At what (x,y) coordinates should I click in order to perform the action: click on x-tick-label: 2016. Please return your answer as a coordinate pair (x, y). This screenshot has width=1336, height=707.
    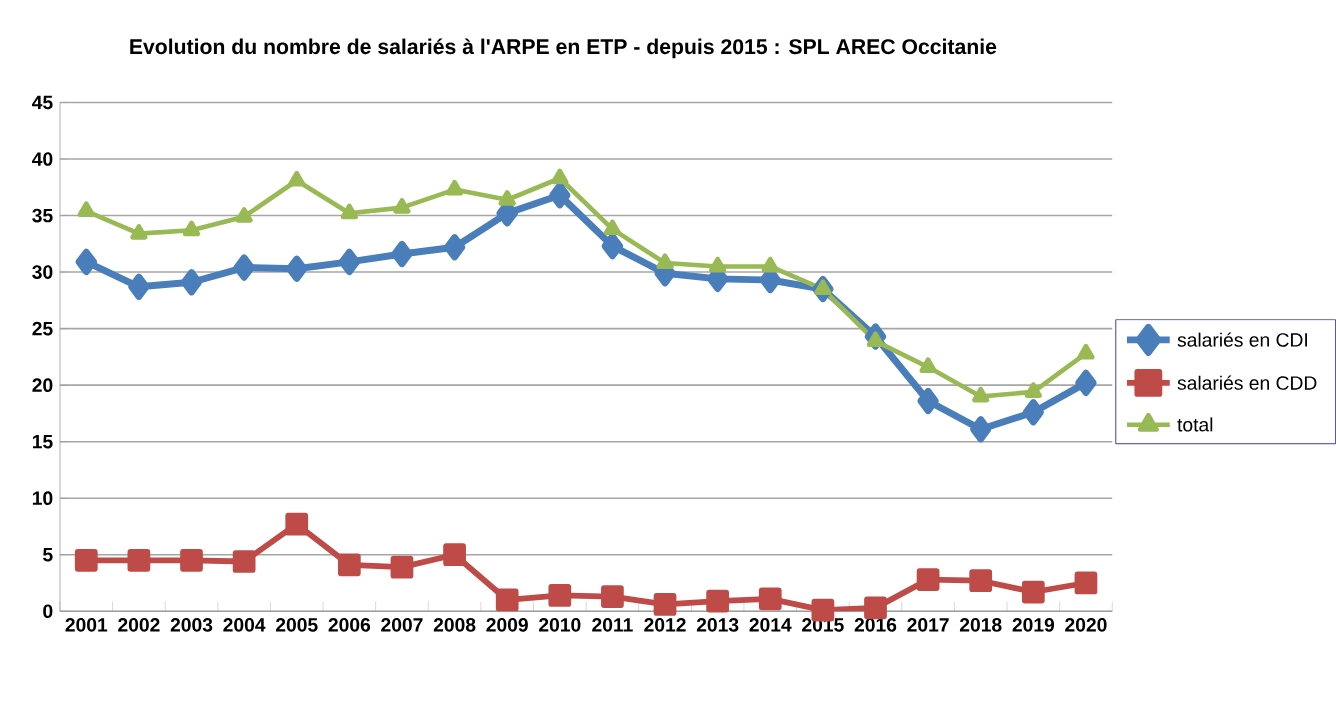
    Looking at the image, I should click on (875, 625).